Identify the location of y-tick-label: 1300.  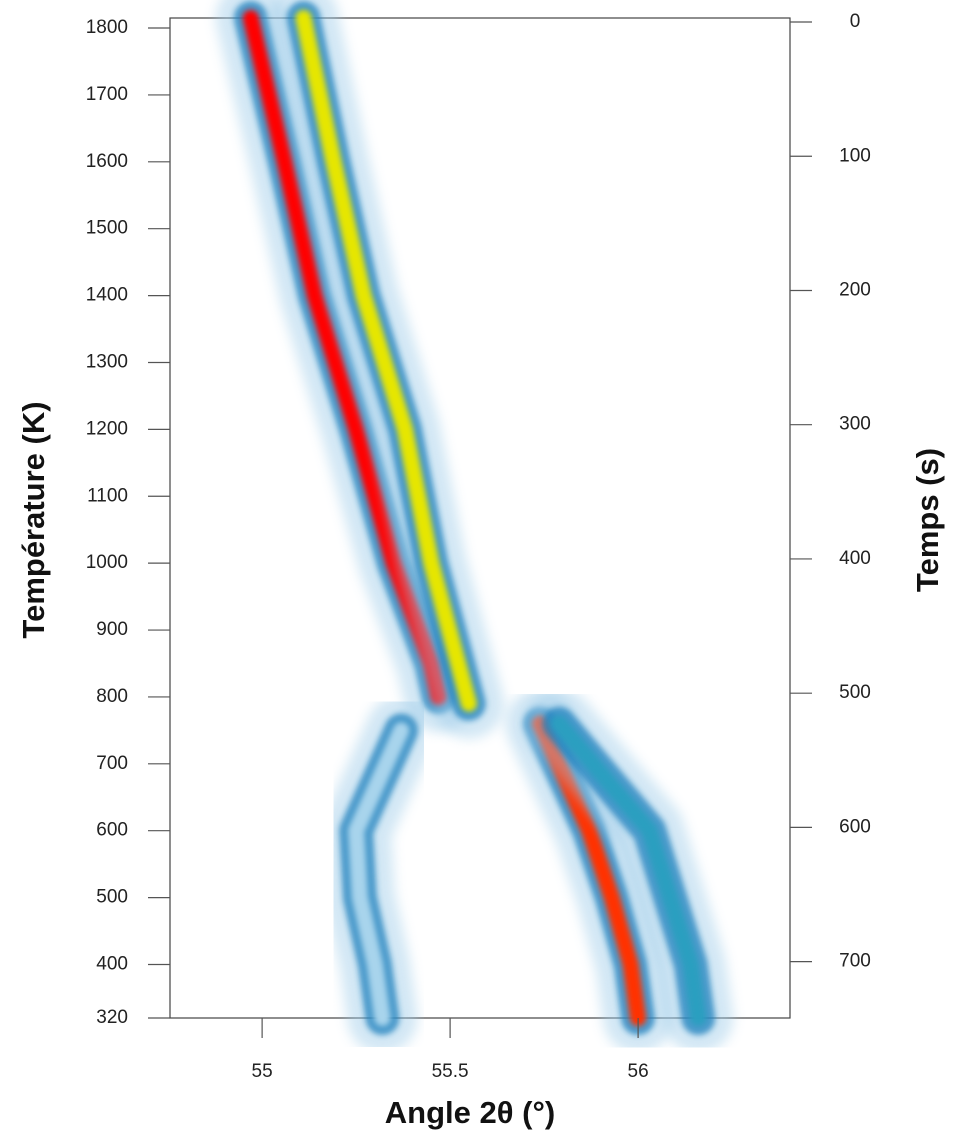
(107, 361).